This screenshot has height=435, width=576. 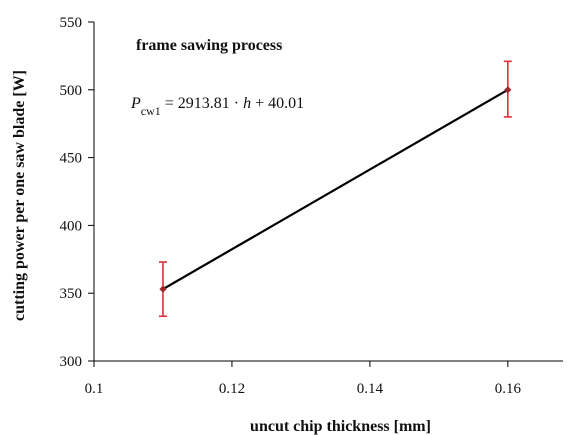 I want to click on equation-subscript: cw1, so click(x=151, y=111).